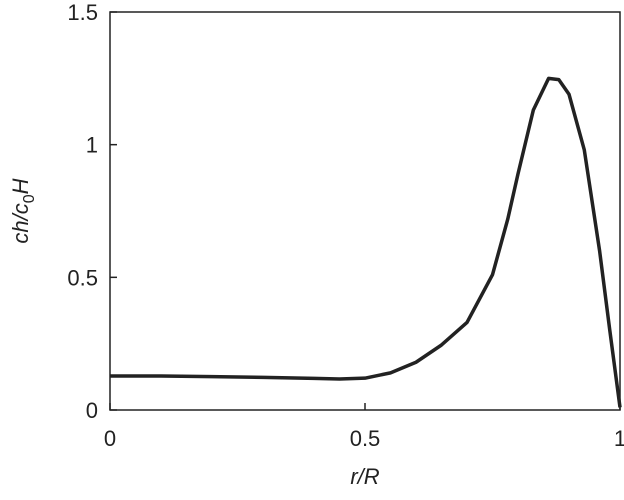  Describe the element at coordinates (20, 186) in the screenshot. I see `y-label-part: H` at that location.